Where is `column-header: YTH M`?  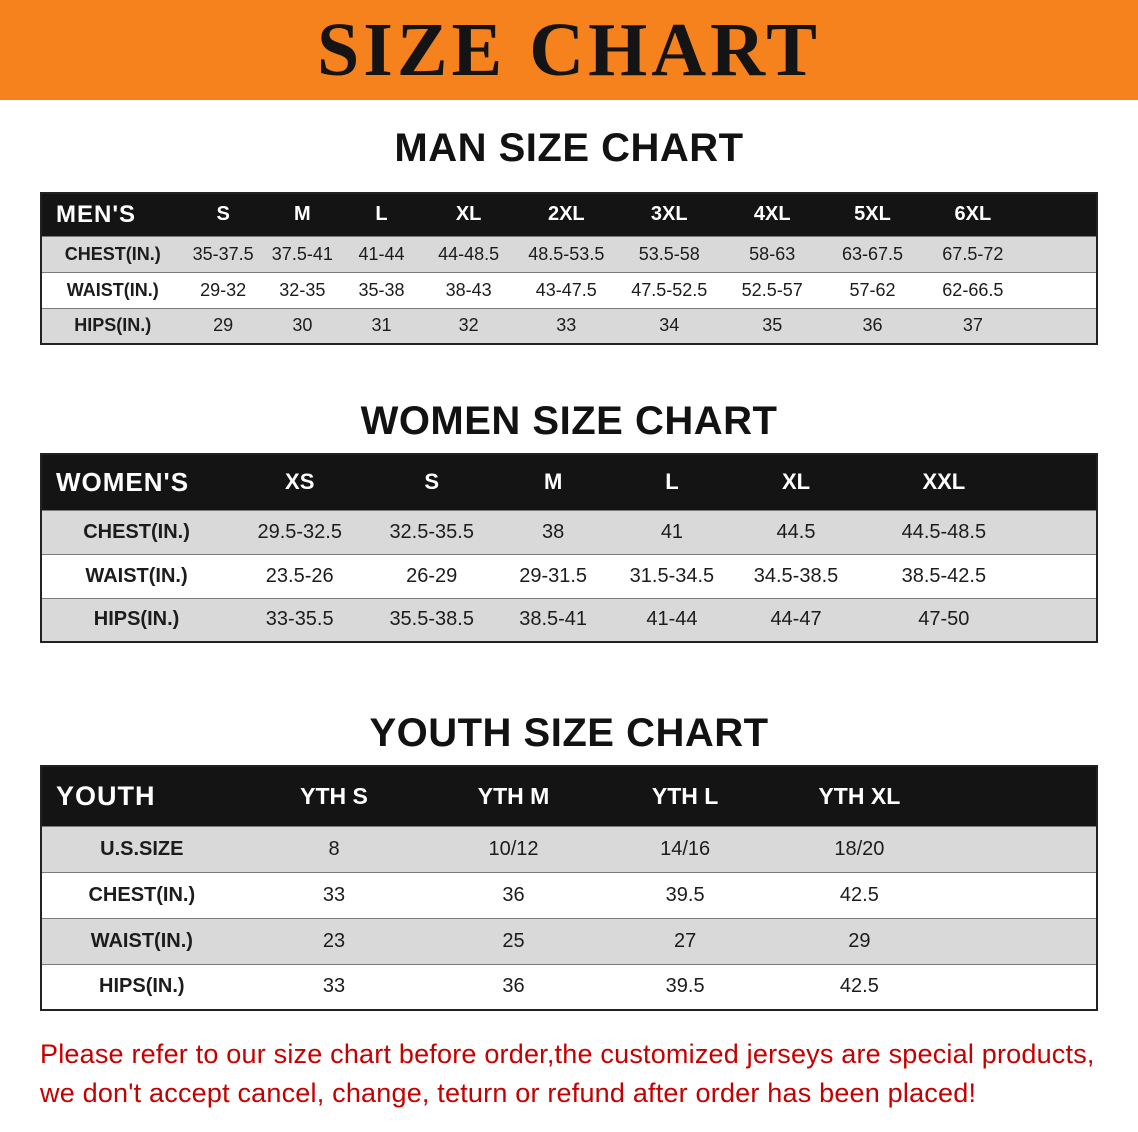 column-header: YTH M is located at coordinates (513, 796).